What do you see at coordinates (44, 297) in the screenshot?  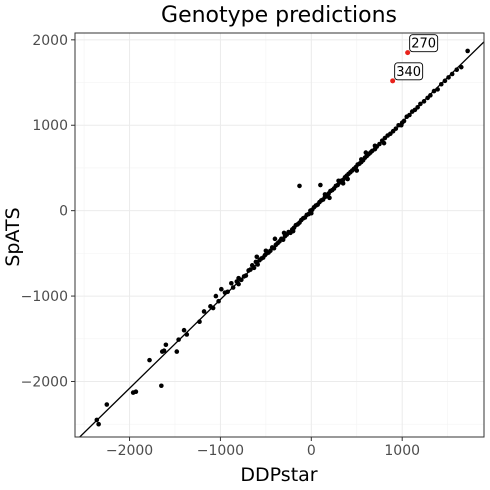 I see `y-tick-label: −1000` at bounding box center [44, 297].